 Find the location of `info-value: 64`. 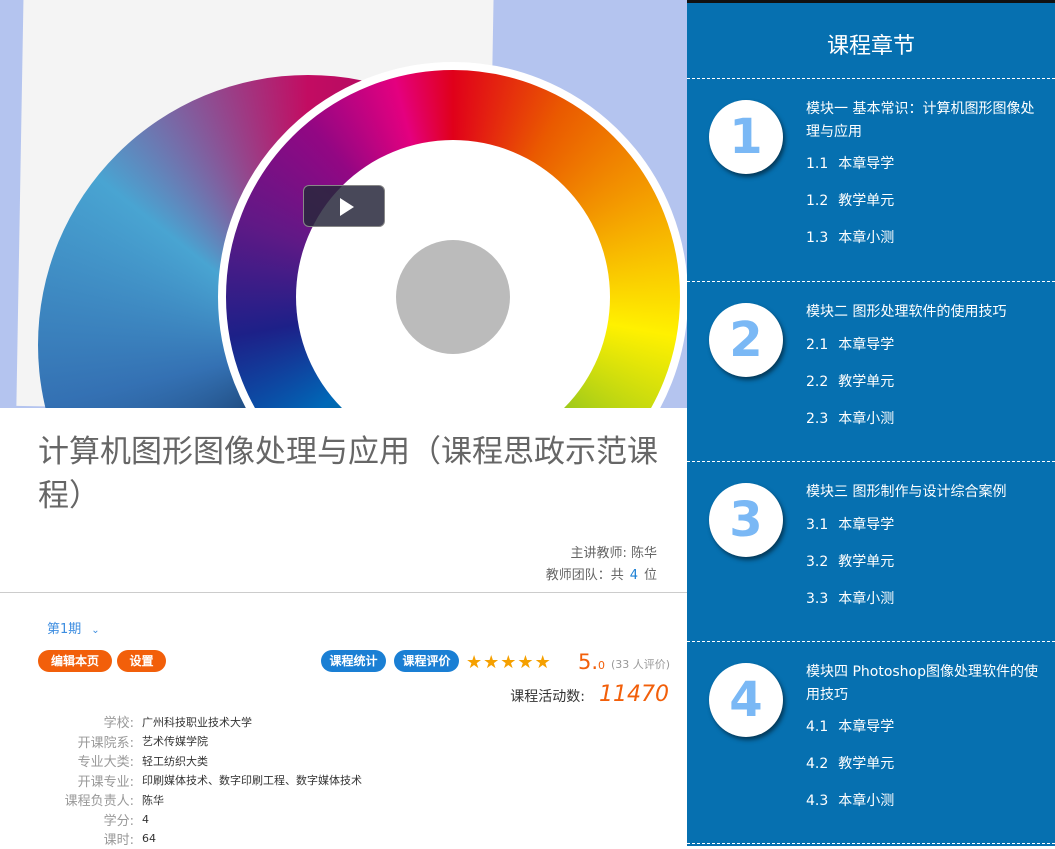

info-value: 64 is located at coordinates (149, 839).